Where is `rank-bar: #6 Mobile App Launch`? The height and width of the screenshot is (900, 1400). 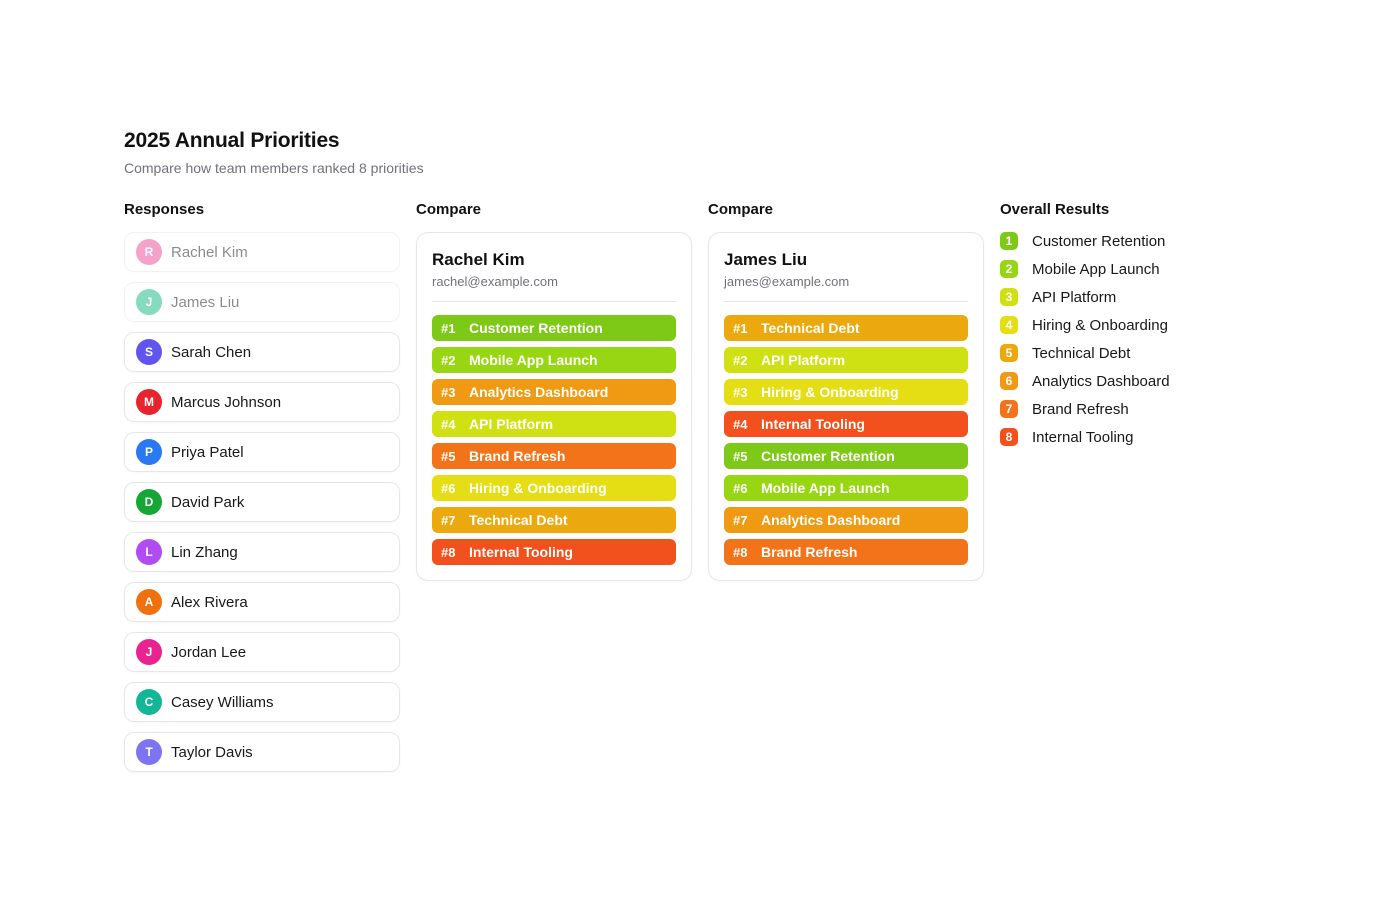
rank-bar: #6 Mobile App Launch is located at coordinates (846, 488).